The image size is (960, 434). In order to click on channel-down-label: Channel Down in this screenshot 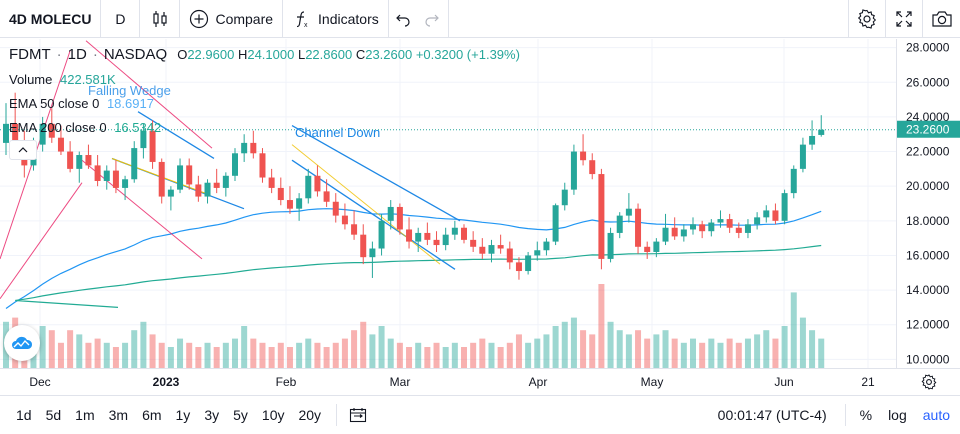, I will do `click(338, 132)`.